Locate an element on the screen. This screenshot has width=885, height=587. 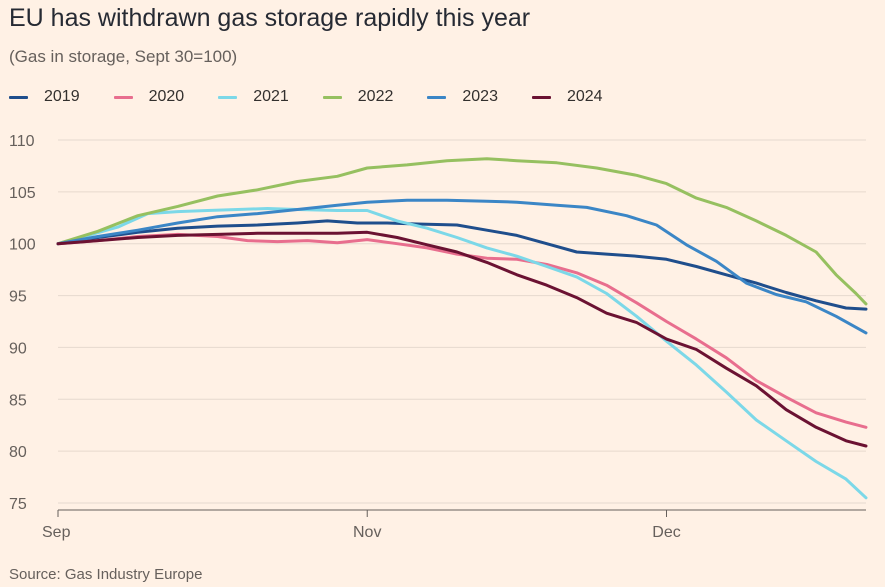
y-axis-ticks: 75 80 85 90 95 100 105 110 is located at coordinates (22, 323).